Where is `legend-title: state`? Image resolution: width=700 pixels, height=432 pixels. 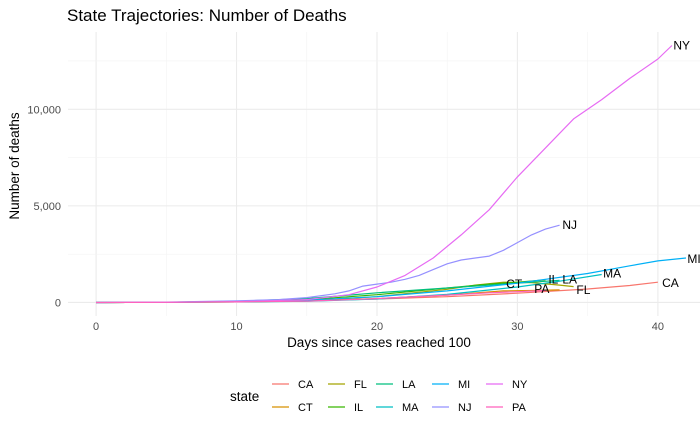
legend-title: state is located at coordinates (244, 396).